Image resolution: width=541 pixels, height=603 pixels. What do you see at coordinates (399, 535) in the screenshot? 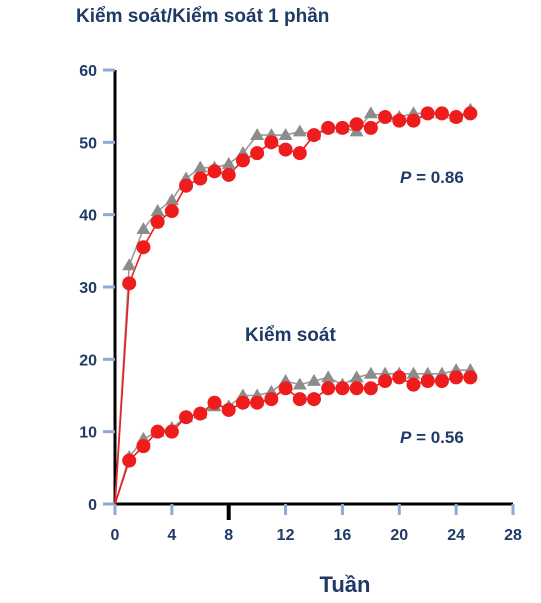
I see `x-tick-label: 20` at bounding box center [399, 535].